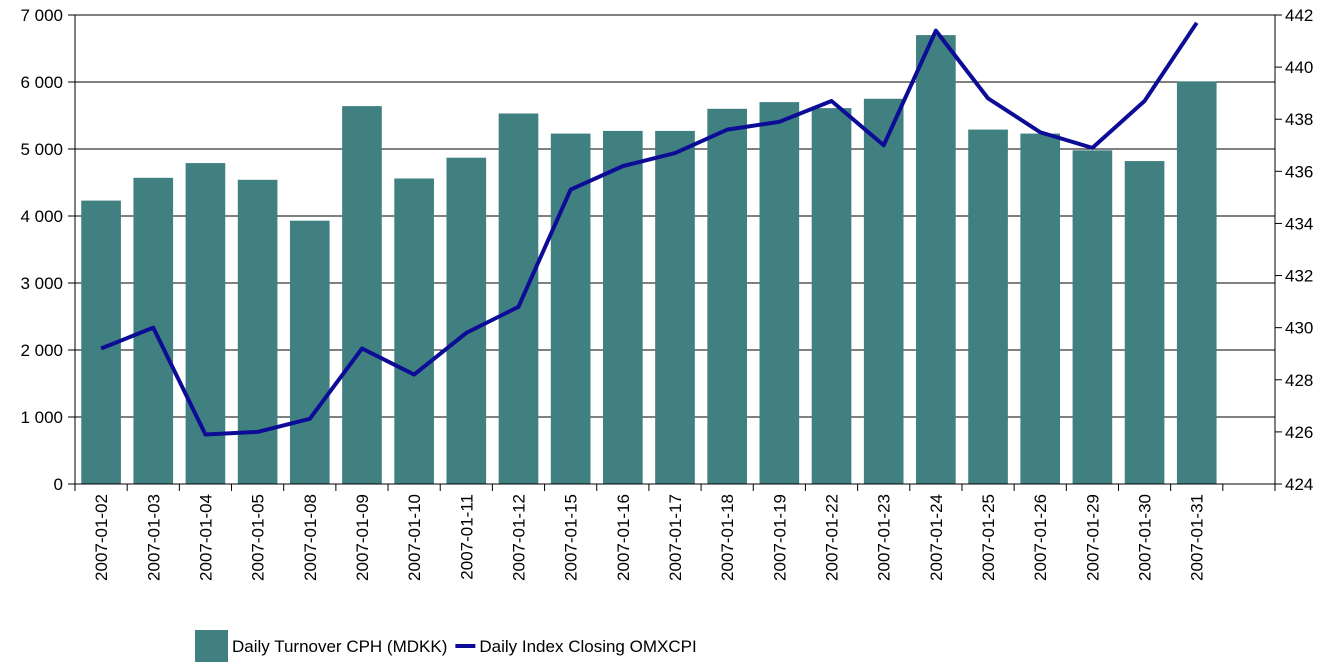 This screenshot has height=667, width=1326. Describe the element at coordinates (41, 82) in the screenshot. I see `y-tick-label: 6 000` at that location.